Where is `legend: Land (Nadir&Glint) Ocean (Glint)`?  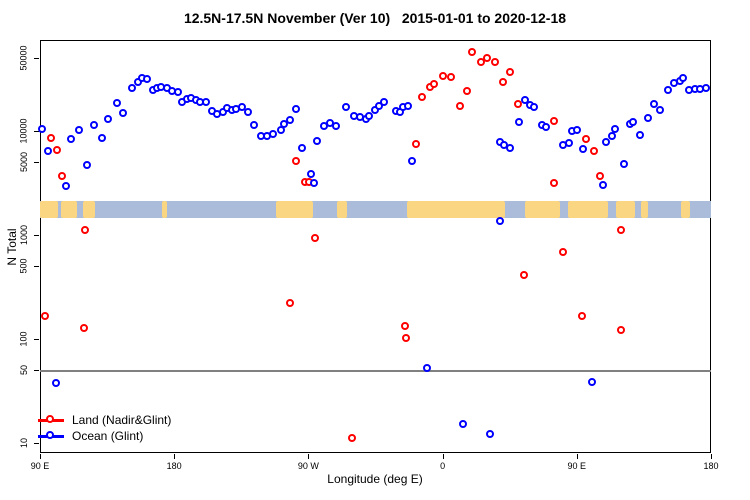
legend: Land (Nadir&Glint) Ocean (Glint) is located at coordinates (104, 428).